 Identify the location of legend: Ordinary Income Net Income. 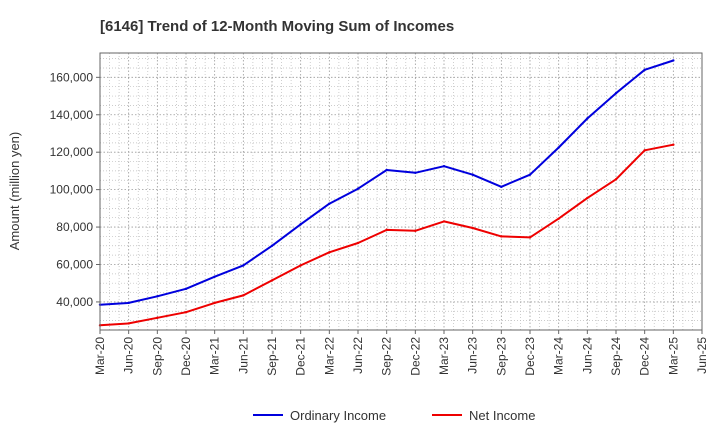
(394, 415).